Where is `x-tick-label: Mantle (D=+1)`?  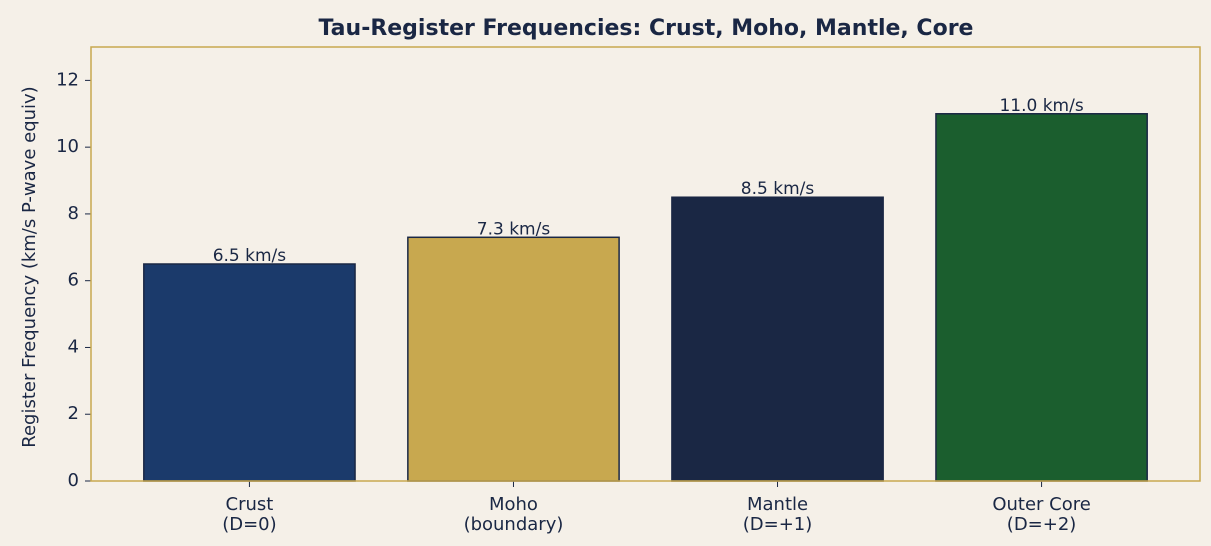
x-tick-label: Mantle (D=+1) is located at coordinates (778, 514).